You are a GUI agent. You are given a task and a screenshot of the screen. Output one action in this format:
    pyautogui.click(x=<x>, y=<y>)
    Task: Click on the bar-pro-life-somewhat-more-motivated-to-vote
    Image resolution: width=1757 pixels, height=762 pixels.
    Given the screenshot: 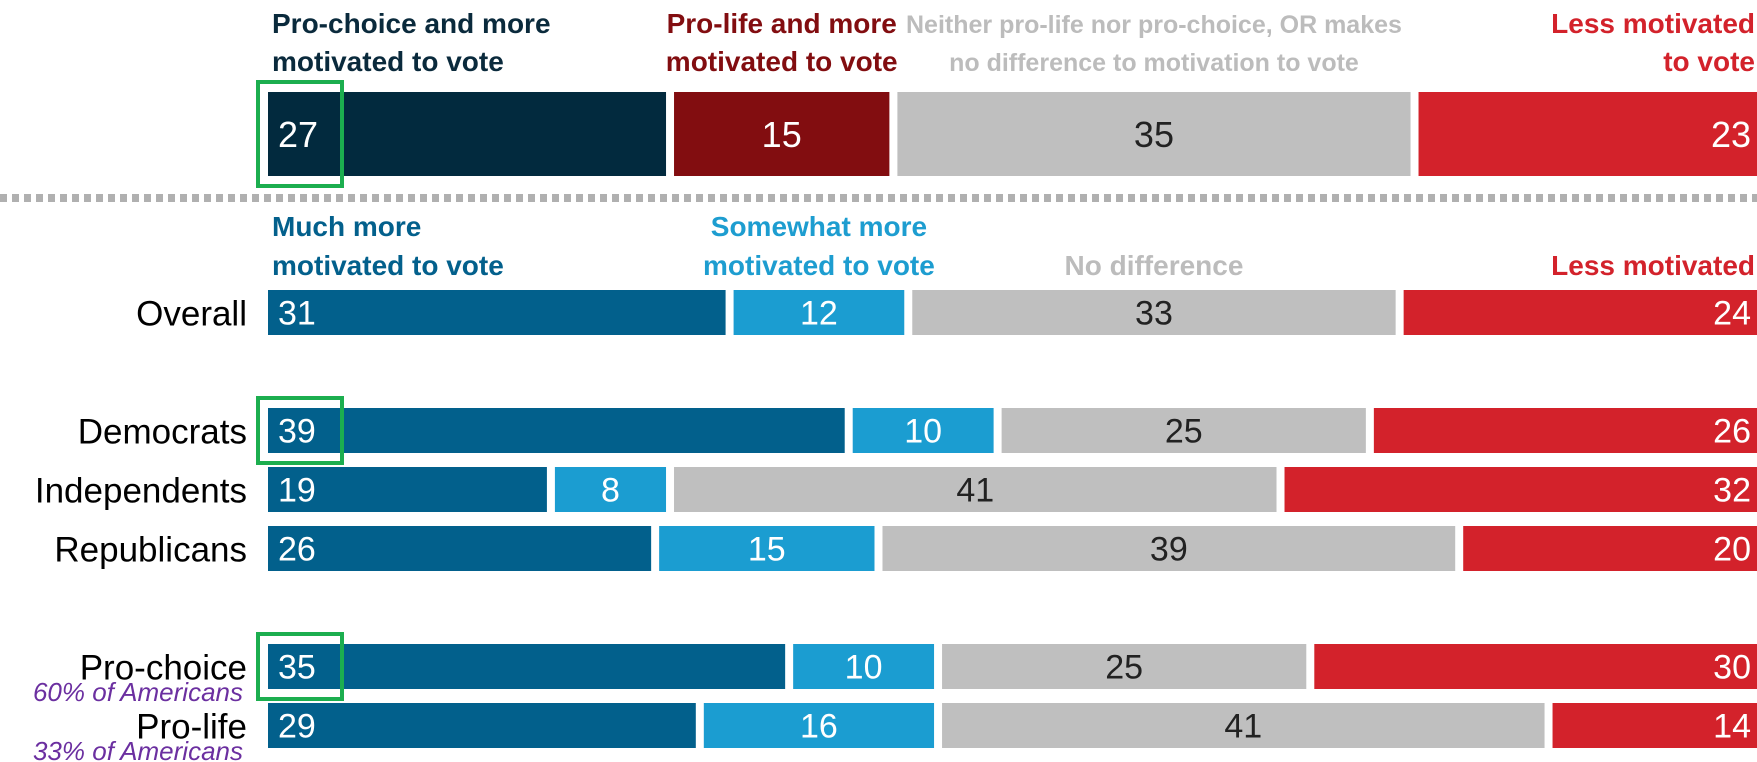 What is the action you would take?
    pyautogui.click(x=819, y=725)
    